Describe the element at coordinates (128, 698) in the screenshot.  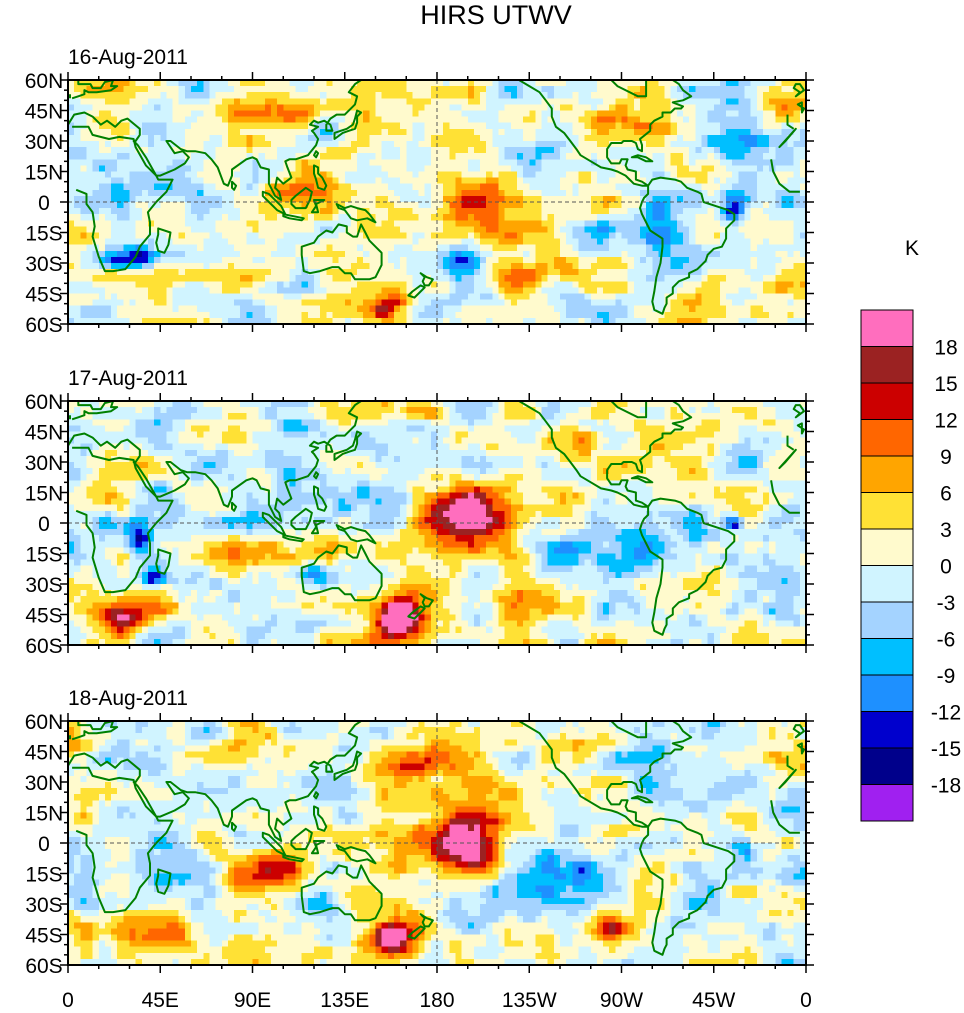
I see `panel-date-label: 18-Aug-2011` at that location.